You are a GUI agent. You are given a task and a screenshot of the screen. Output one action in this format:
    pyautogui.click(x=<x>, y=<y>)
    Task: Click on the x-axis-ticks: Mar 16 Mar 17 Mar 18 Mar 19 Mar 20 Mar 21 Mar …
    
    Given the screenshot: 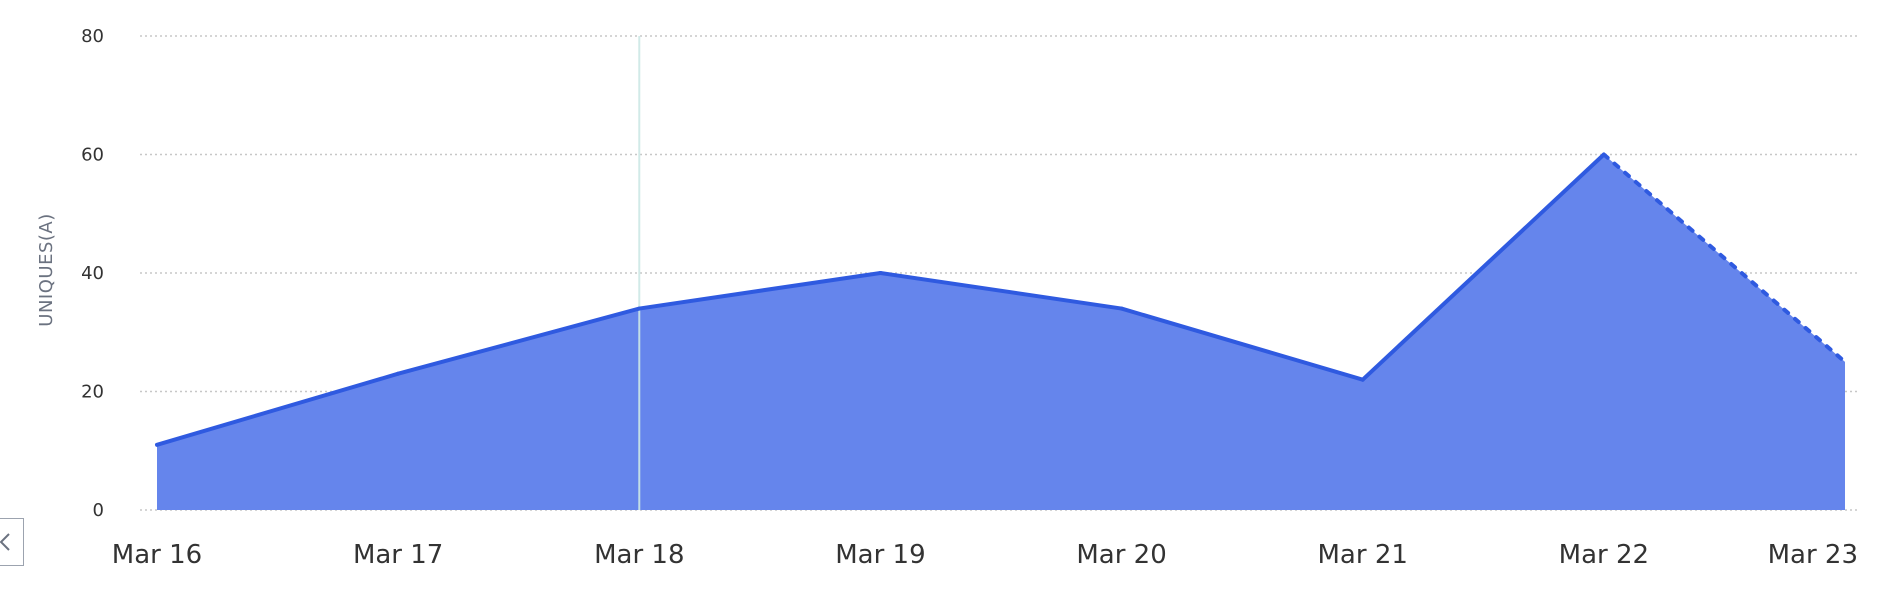 What is the action you would take?
    pyautogui.click(x=985, y=555)
    